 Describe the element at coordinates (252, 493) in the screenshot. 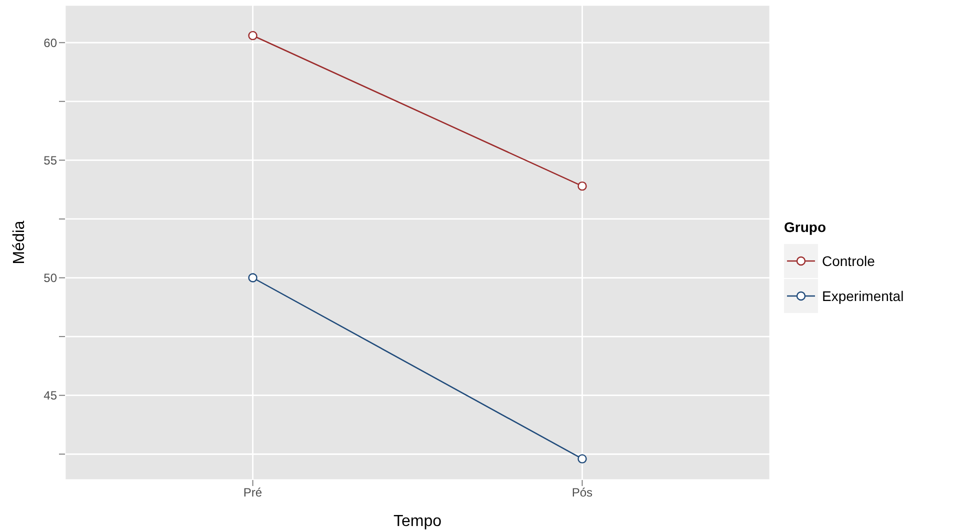

I see `x-tick-label: Pré` at that location.